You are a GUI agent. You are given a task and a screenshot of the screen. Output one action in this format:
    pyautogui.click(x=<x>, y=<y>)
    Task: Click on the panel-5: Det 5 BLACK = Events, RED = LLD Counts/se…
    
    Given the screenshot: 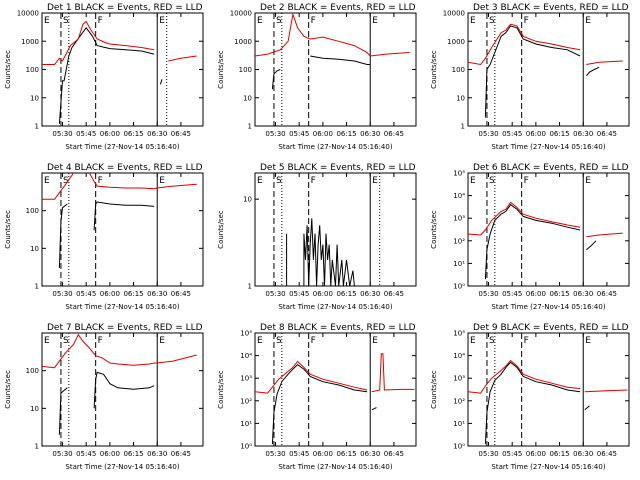 What is the action you would take?
    pyautogui.click(x=317, y=237)
    